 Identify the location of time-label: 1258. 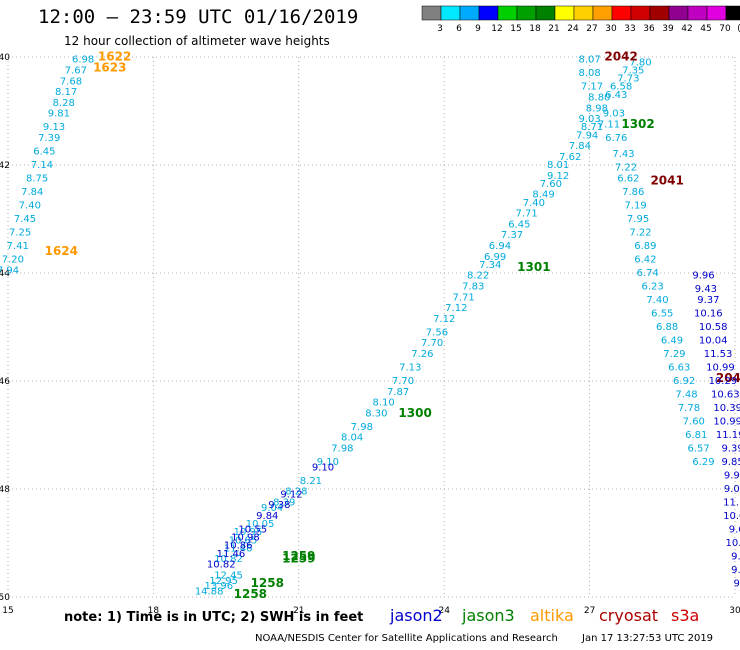
(267, 583).